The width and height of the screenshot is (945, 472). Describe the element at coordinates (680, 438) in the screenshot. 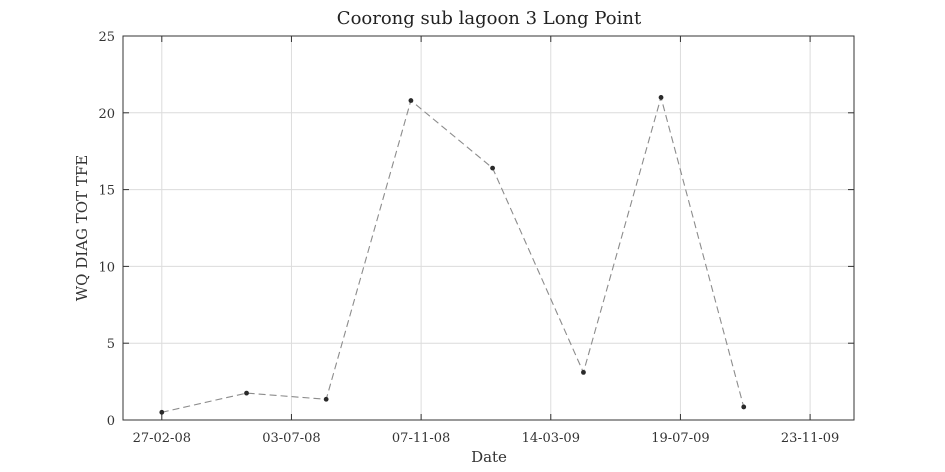

I see `x-tick-label: 19-07-09` at that location.